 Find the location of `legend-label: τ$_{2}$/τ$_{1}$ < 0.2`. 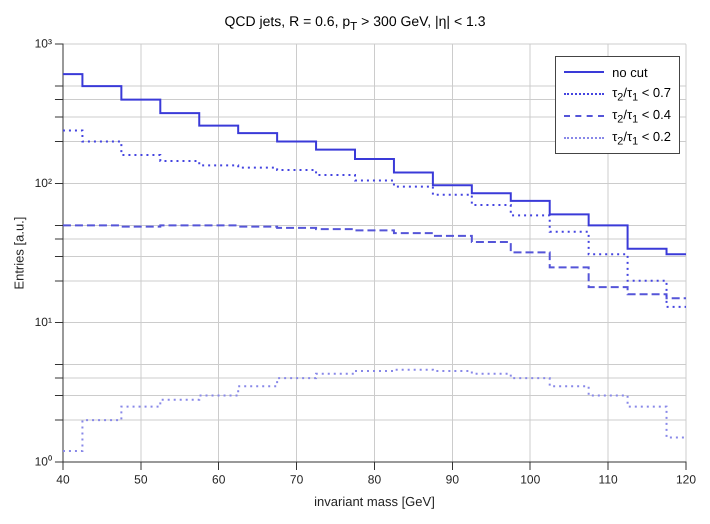

legend-label: τ$_{2}$/τ$_{1}$ < 0.2 is located at coordinates (641, 138).